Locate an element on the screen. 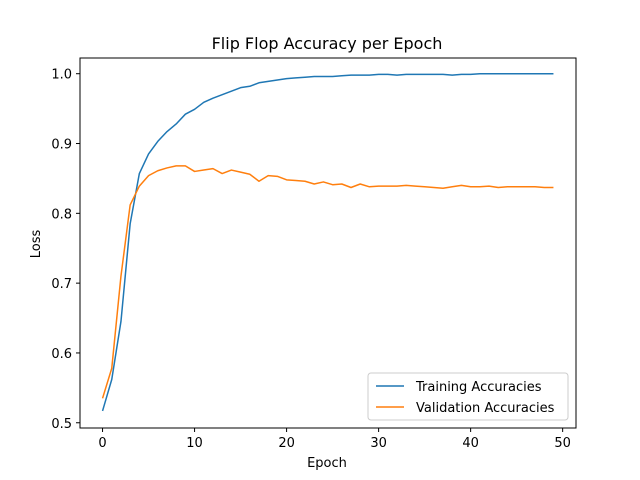 The height and width of the screenshot is (480, 640). y-tick-label: 0.9 is located at coordinates (61, 145).